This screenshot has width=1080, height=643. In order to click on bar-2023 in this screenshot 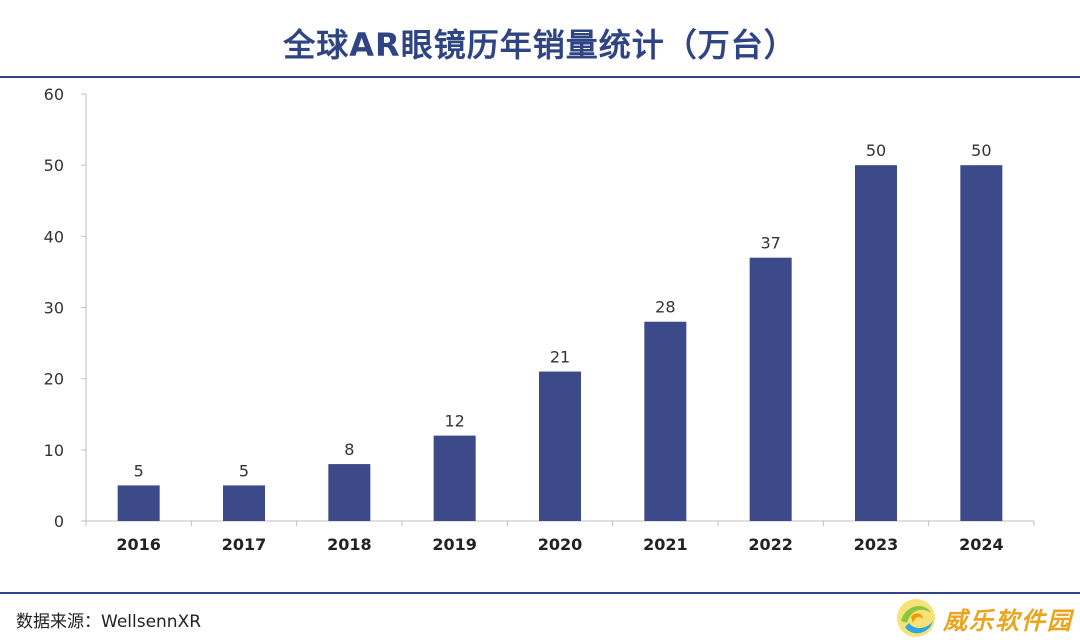, I will do `click(876, 343)`.